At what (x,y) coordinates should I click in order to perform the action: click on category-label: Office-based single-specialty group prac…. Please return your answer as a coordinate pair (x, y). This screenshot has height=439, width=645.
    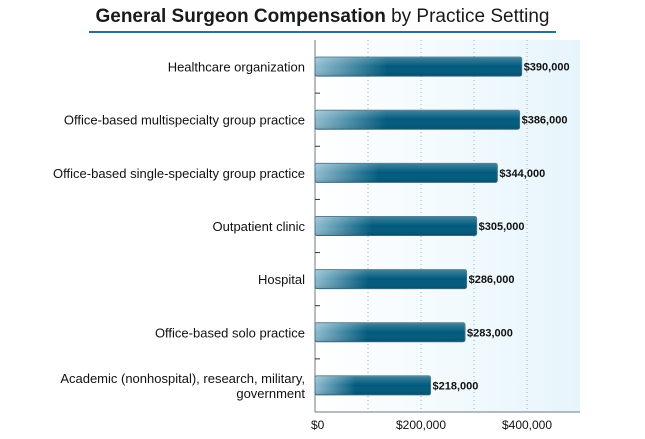
    Looking at the image, I should click on (179, 173).